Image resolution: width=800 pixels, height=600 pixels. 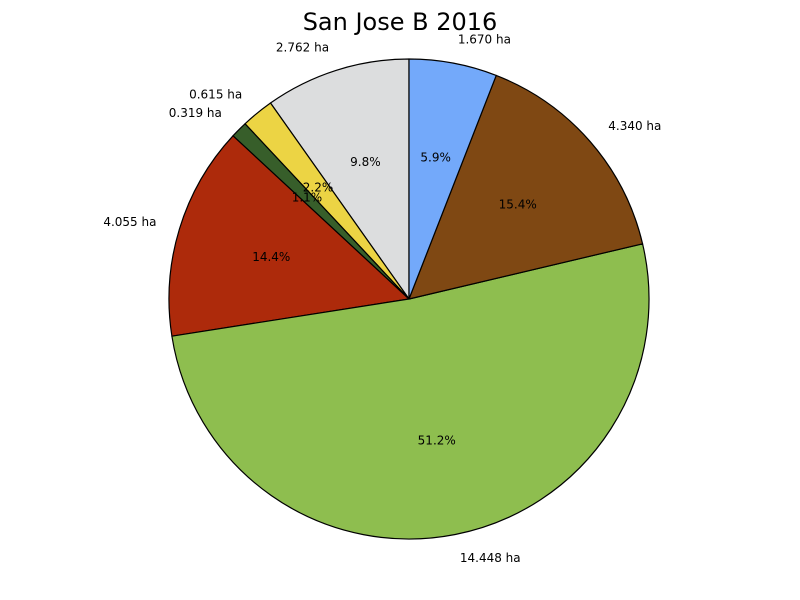 What do you see at coordinates (435, 157) in the screenshot?
I see `slice-percent-label-6: 5.9%` at bounding box center [435, 157].